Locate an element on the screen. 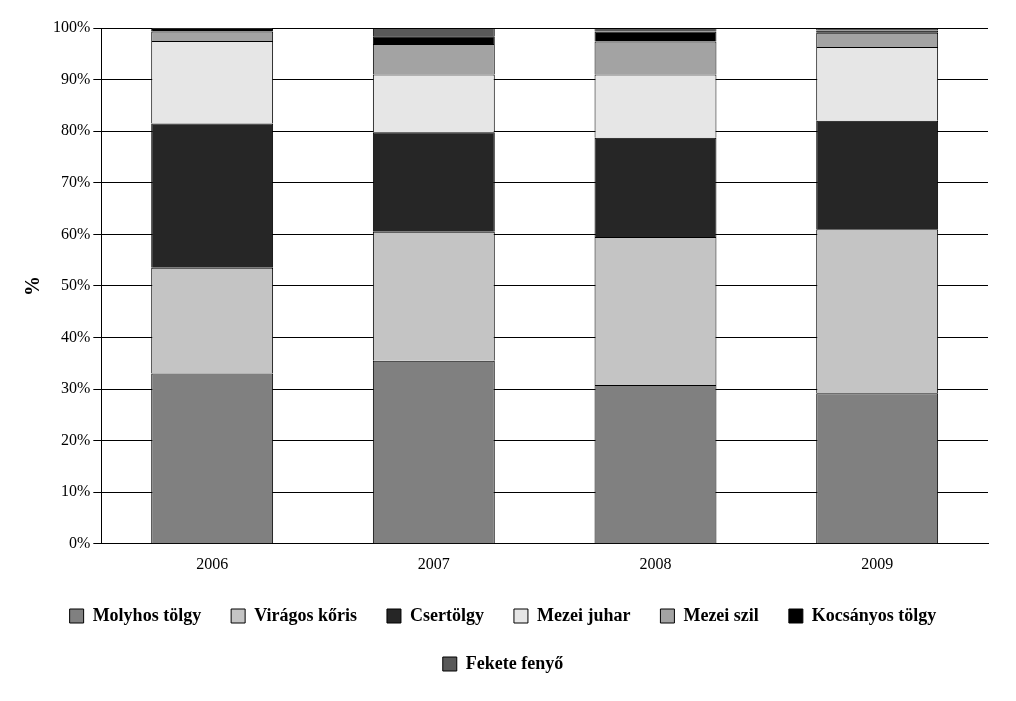  legend-label: Kocsányos tölgy is located at coordinates (874, 614).